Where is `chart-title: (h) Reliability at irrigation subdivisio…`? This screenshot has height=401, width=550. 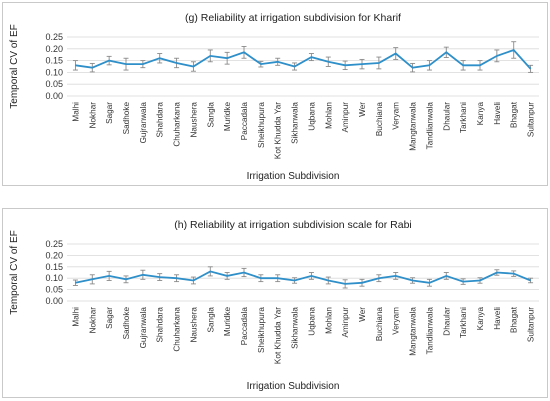 chart-title: (h) Reliability at irrigation subdivisio… is located at coordinates (293, 225).